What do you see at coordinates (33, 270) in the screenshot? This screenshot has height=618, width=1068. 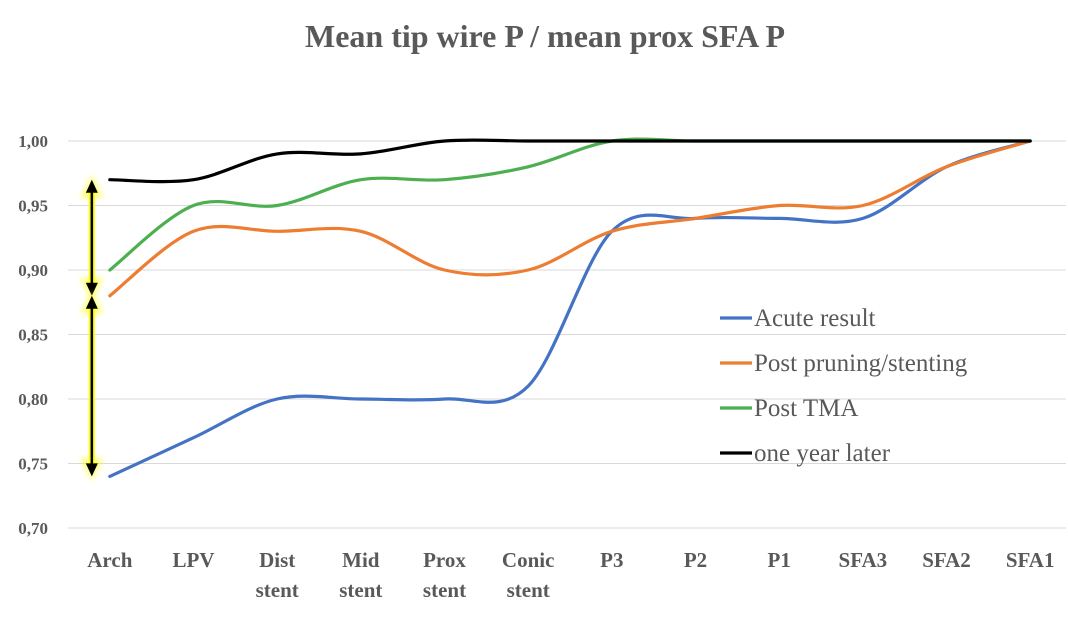 I see `y-tick-label: 0,90` at bounding box center [33, 270].